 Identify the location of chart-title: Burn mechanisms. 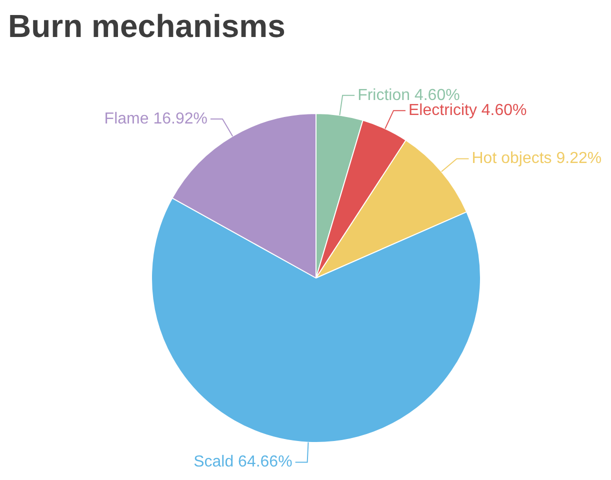
(146, 26).